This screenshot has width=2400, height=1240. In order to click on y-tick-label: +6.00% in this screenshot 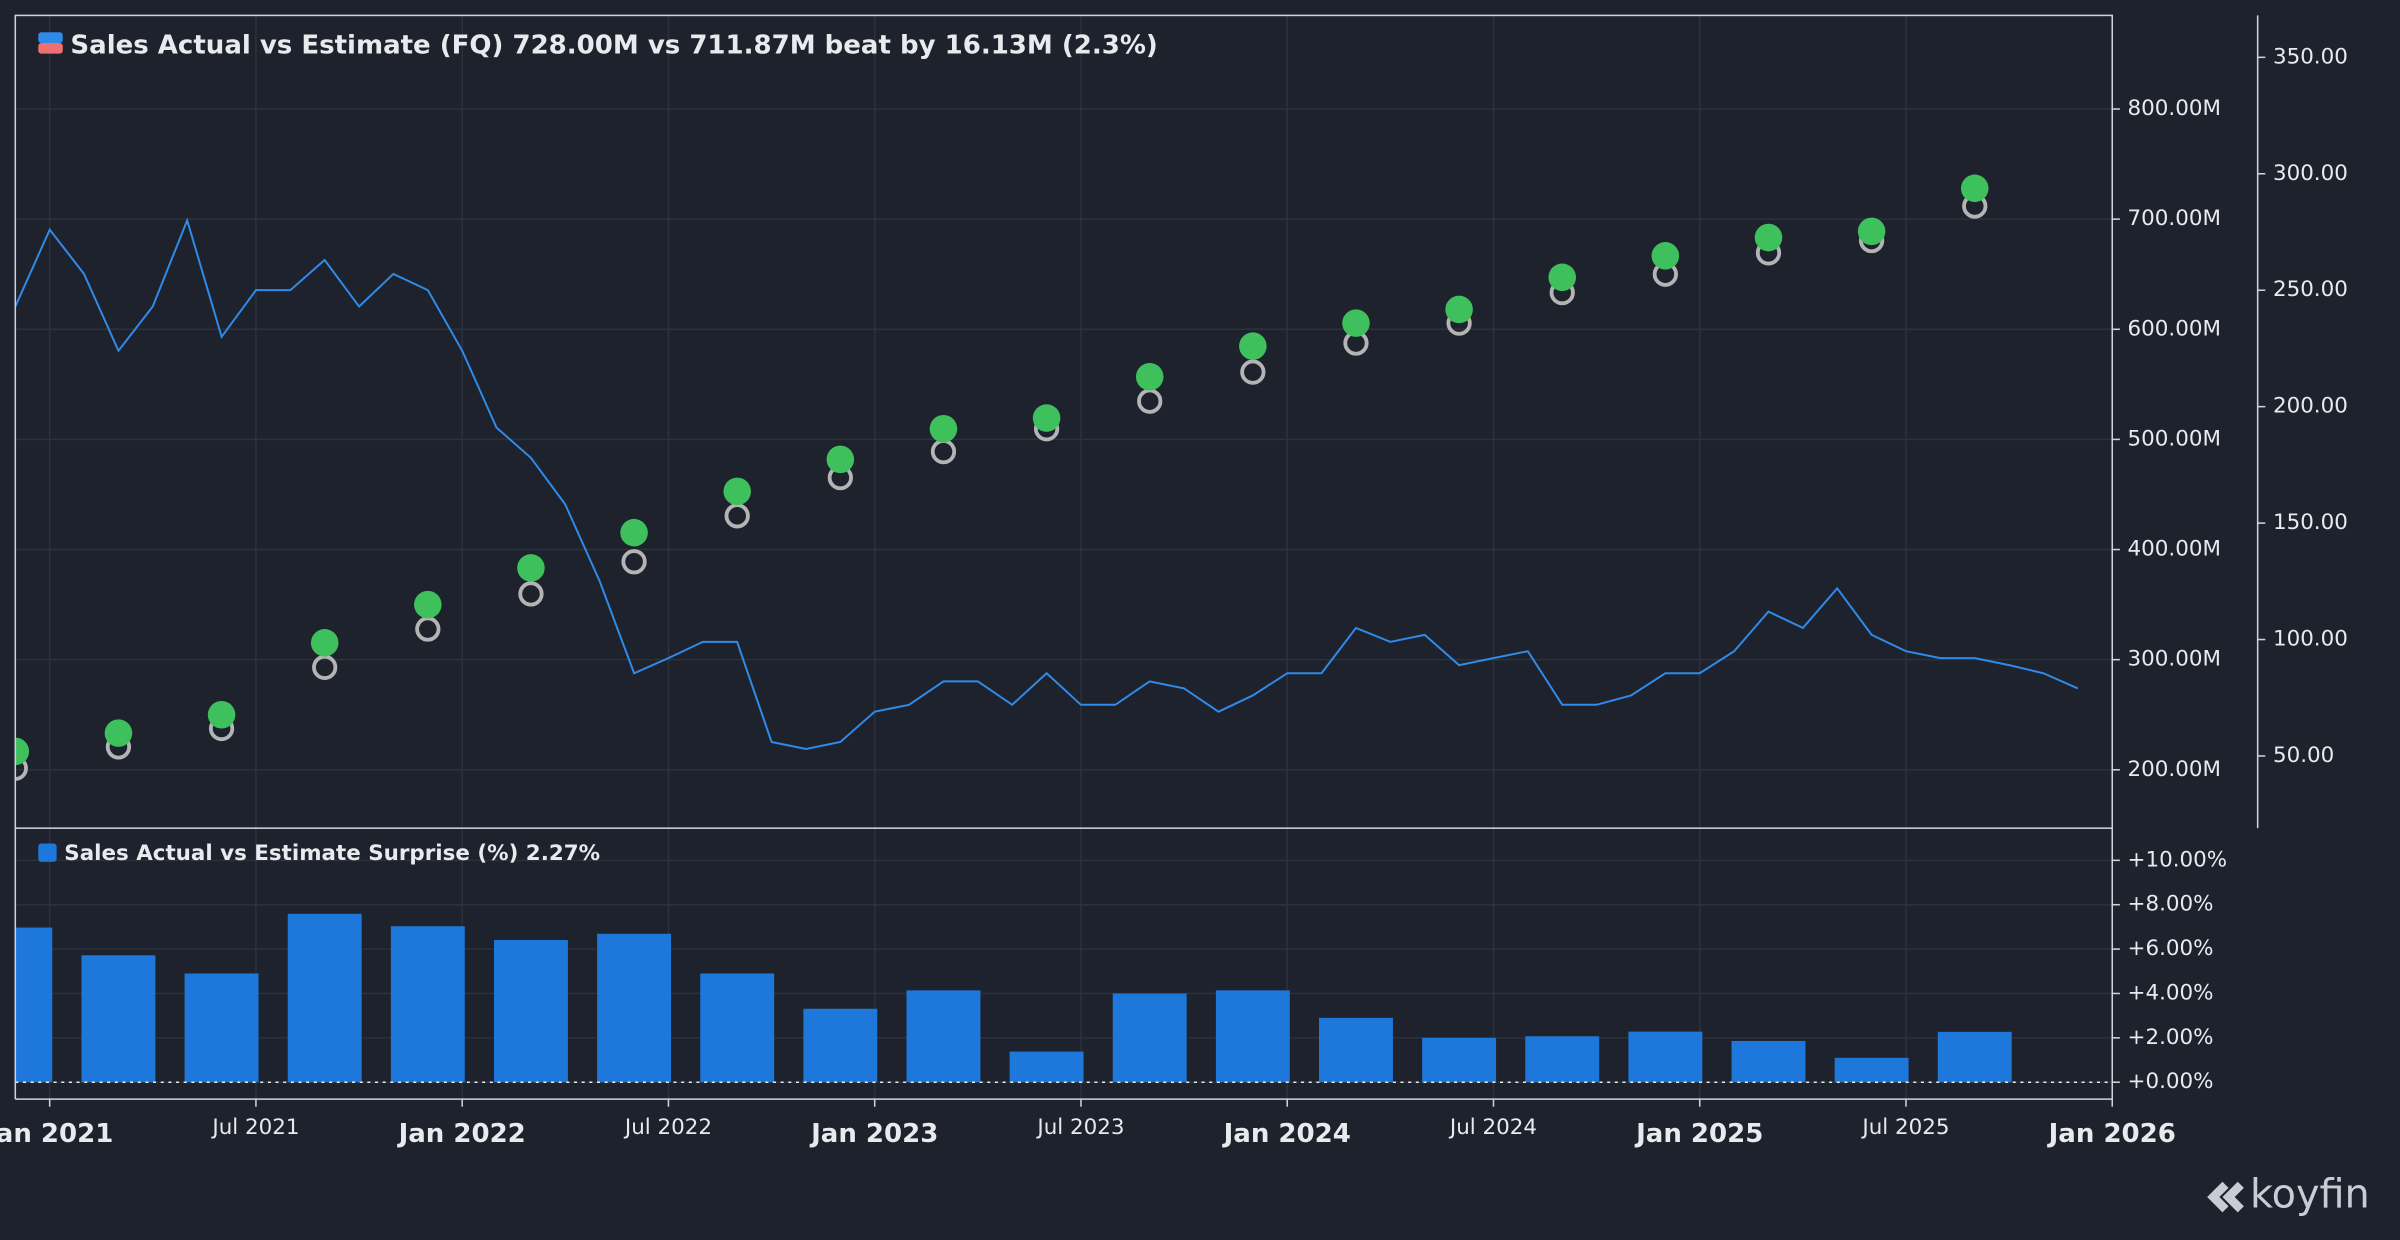, I will do `click(2171, 948)`.